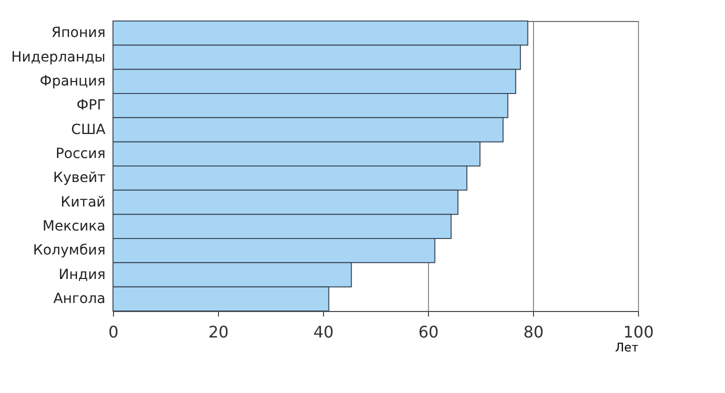 The height and width of the screenshot is (393, 725). What do you see at coordinates (73, 81) in the screenshot?
I see `y-tick-label: Франция` at bounding box center [73, 81].